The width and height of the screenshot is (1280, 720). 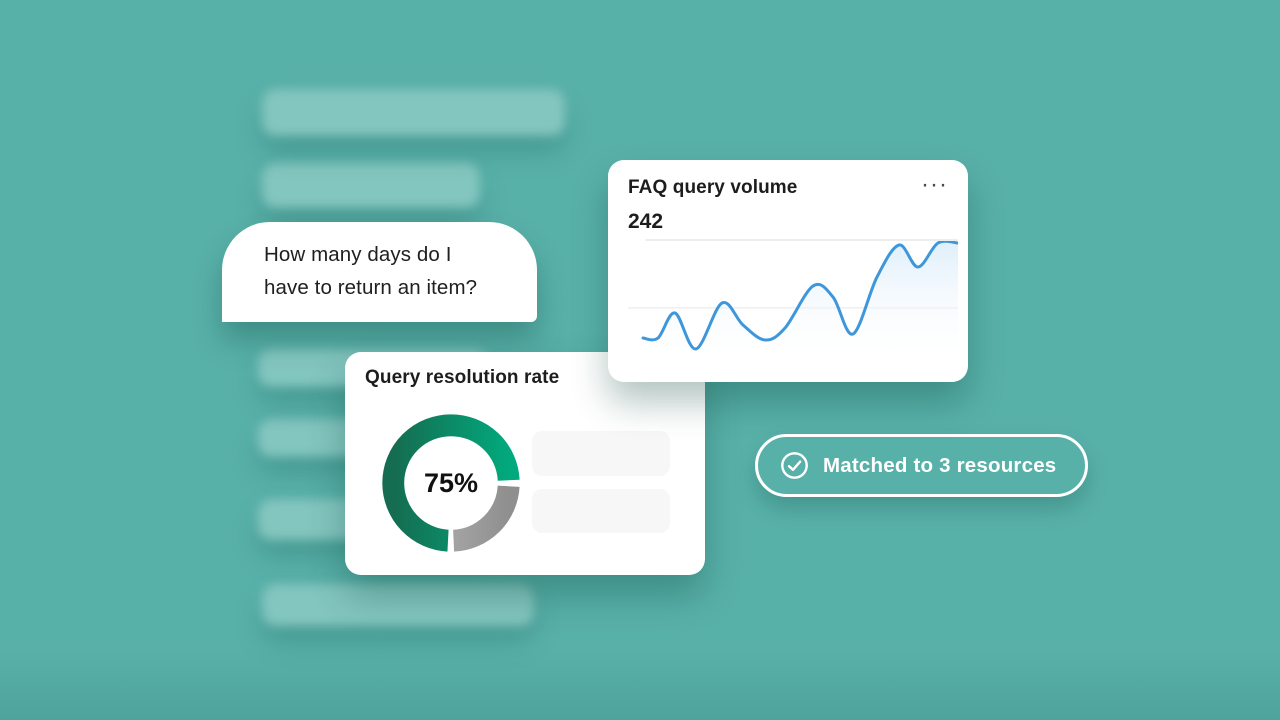 What do you see at coordinates (358, 254) in the screenshot?
I see `chat-bubble-text-line1: How many days do I` at bounding box center [358, 254].